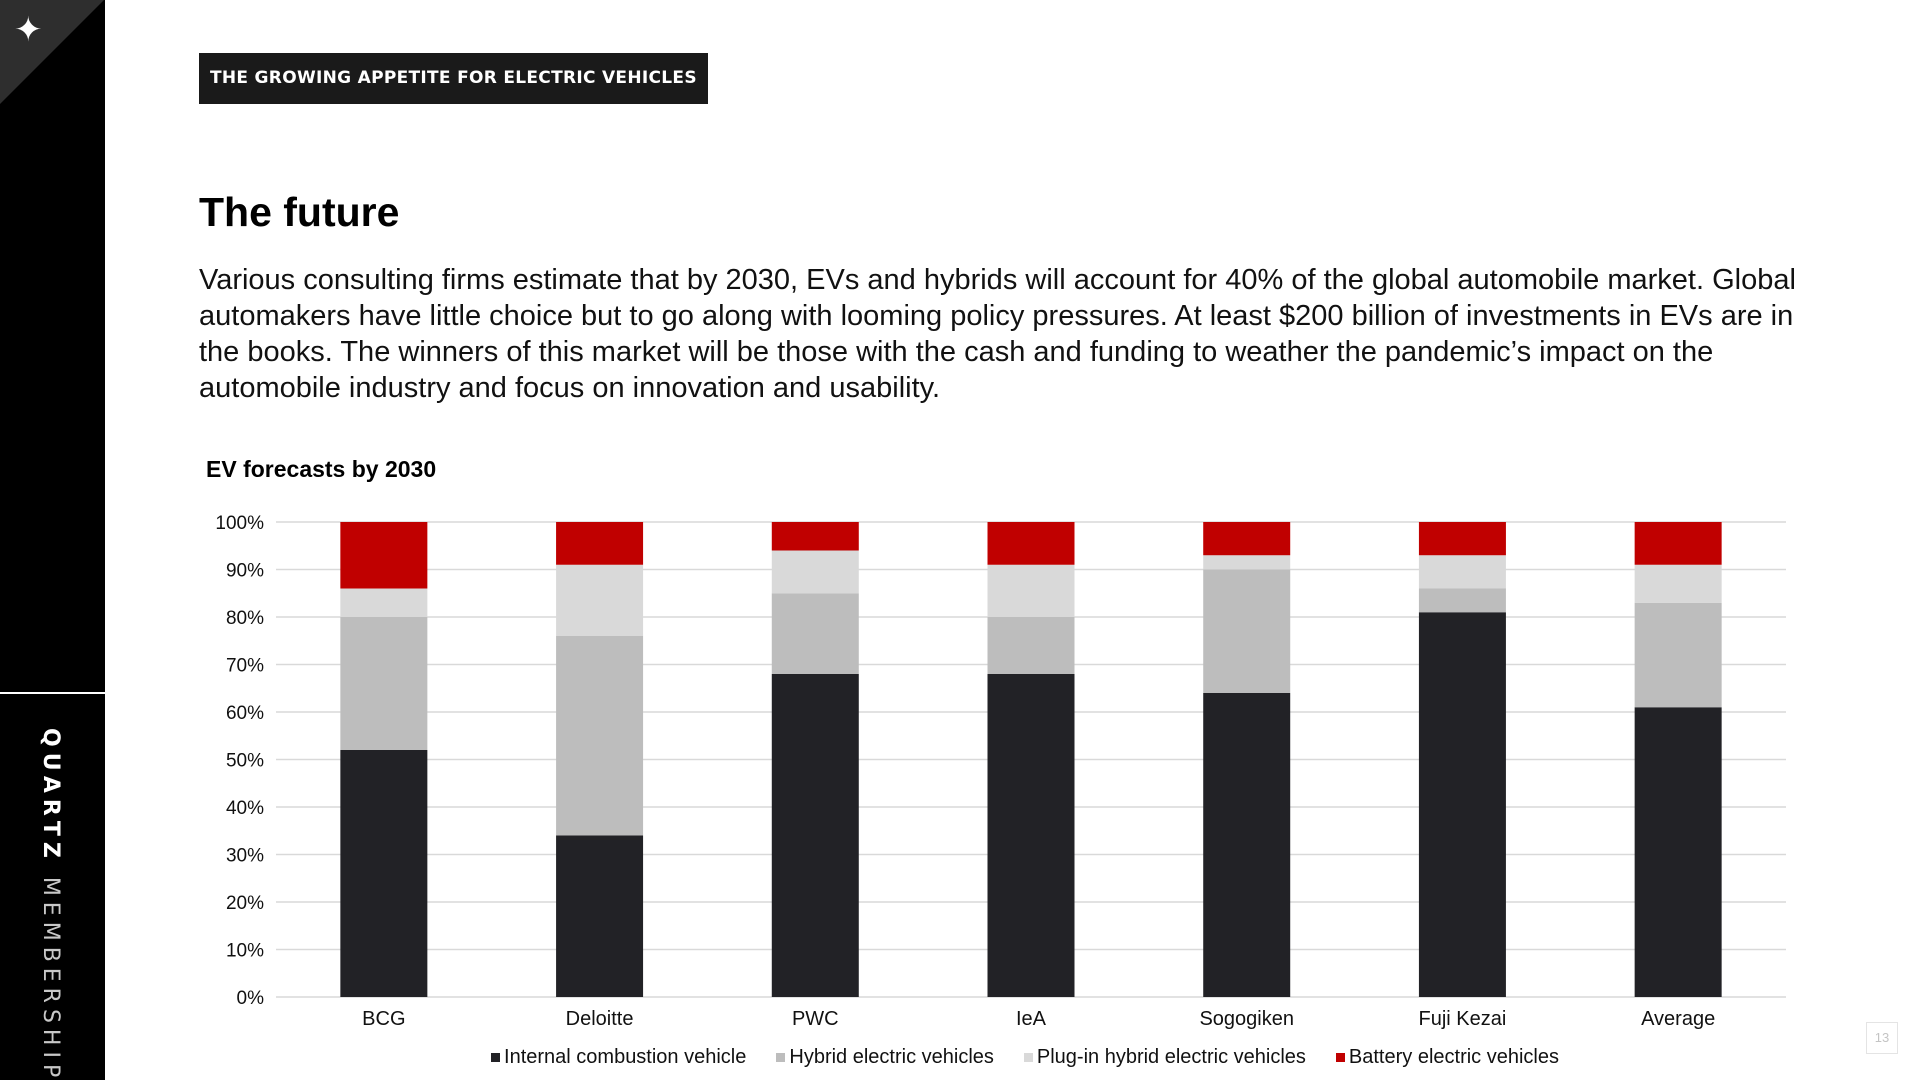 The height and width of the screenshot is (1083, 1920). What do you see at coordinates (52, 541) in the screenshot?
I see `sidebar: ✦ QUARTZ MEMBERSHIP` at bounding box center [52, 541].